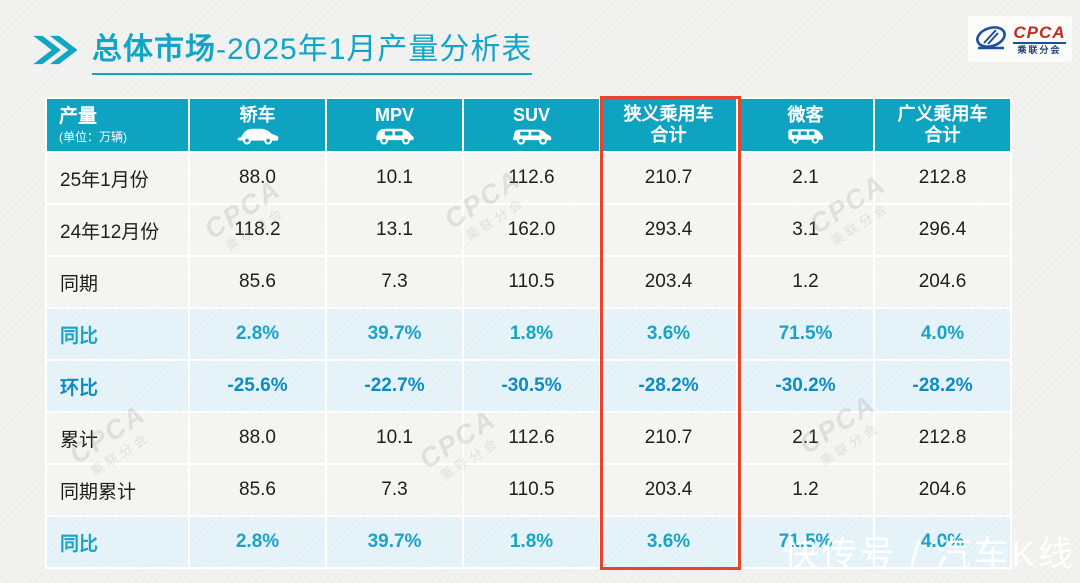  Describe the element at coordinates (257, 137) in the screenshot. I see `sedan-icon` at that location.